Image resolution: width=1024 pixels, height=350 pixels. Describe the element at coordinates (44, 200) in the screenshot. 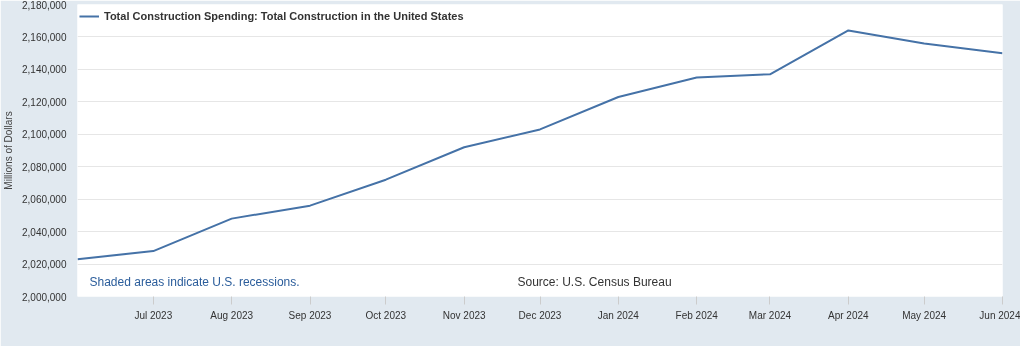

I see `y-tick-label: 2,060,000` at that location.